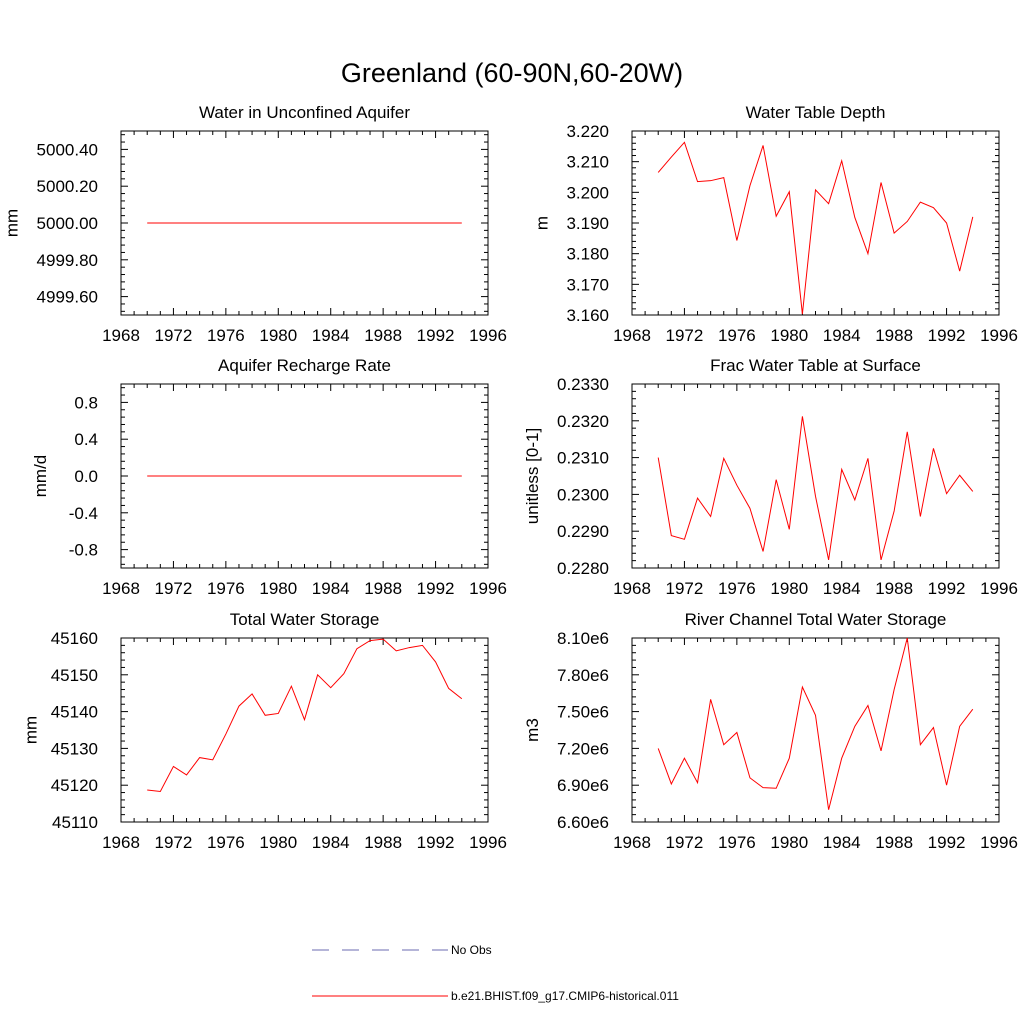 The height and width of the screenshot is (1024, 1024). Describe the element at coordinates (587, 284) in the screenshot. I see `y-tick-label: 3.170` at that location.